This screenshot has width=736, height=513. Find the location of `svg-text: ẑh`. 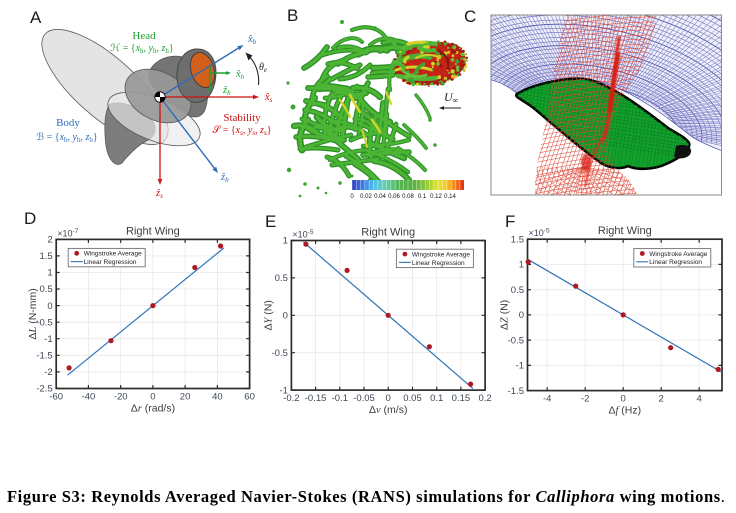

svg-text: ẑh is located at coordinates (226, 91).